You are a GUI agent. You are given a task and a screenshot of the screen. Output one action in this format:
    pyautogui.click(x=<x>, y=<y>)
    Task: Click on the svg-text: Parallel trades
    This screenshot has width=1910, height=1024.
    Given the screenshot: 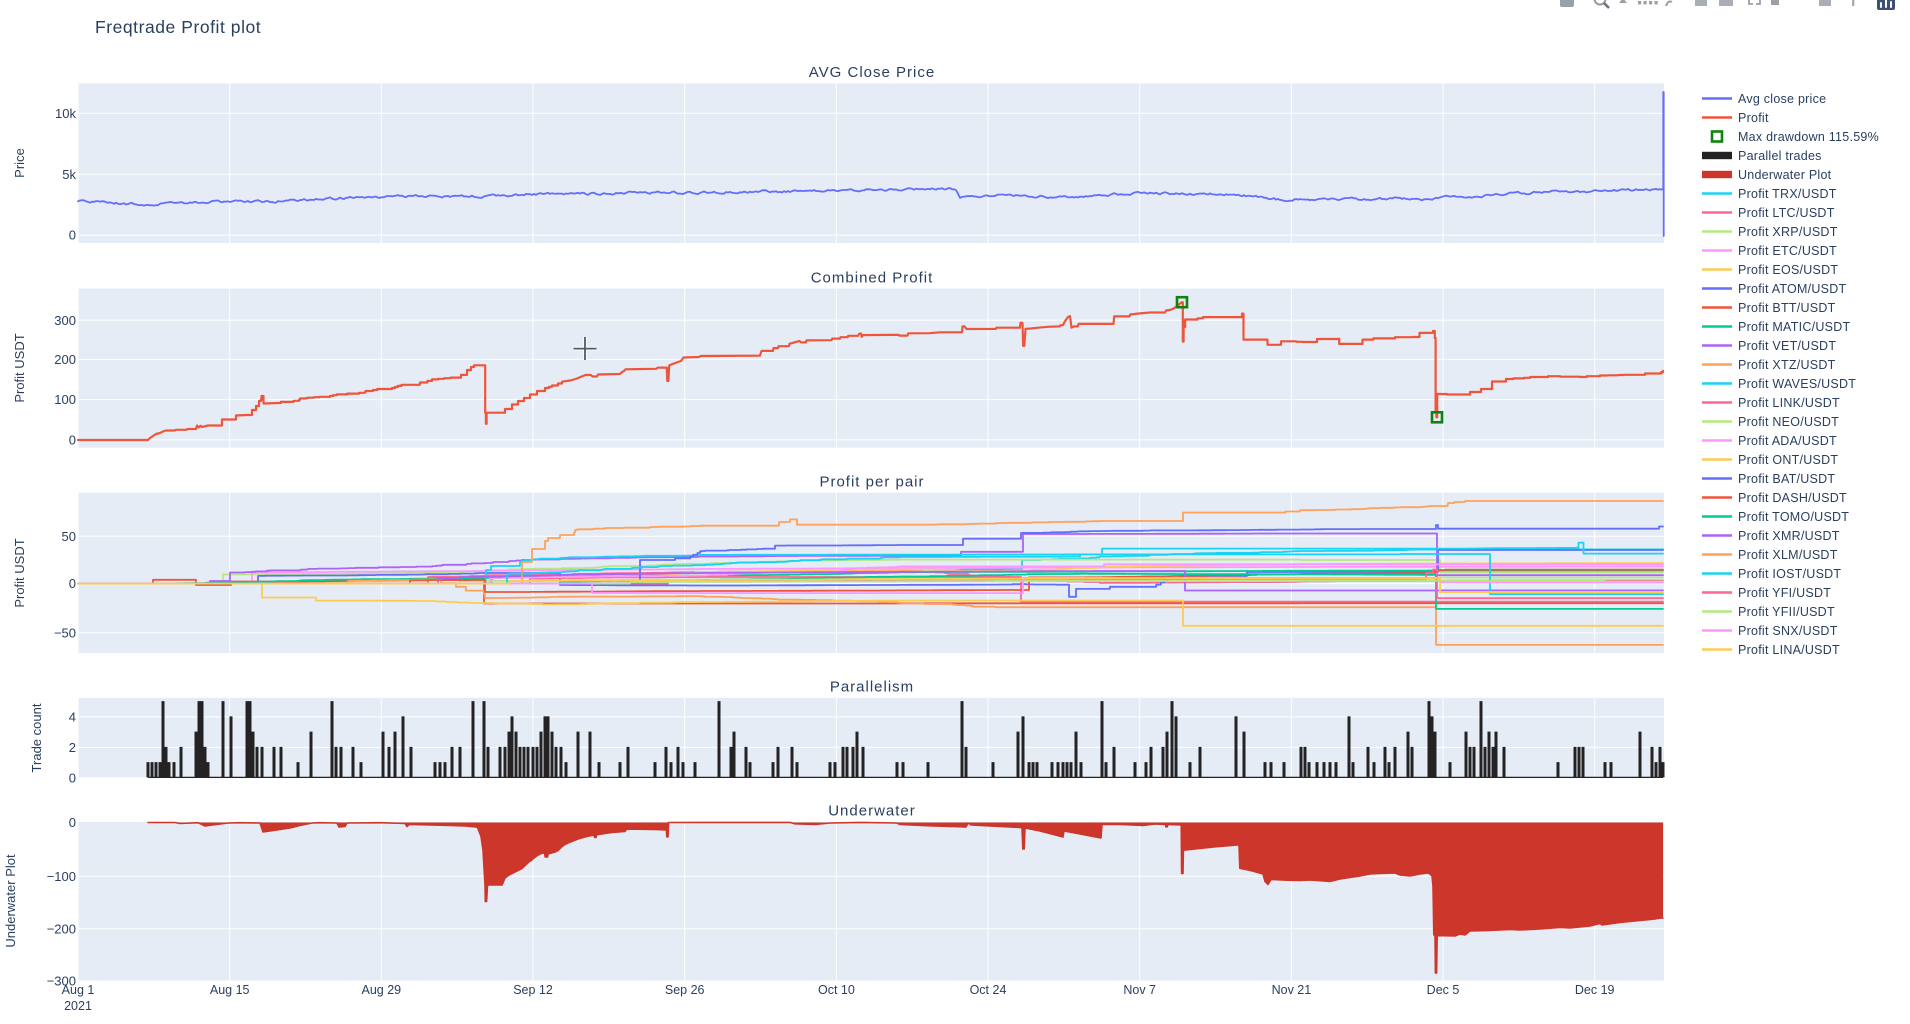 What is the action you would take?
    pyautogui.click(x=1780, y=156)
    